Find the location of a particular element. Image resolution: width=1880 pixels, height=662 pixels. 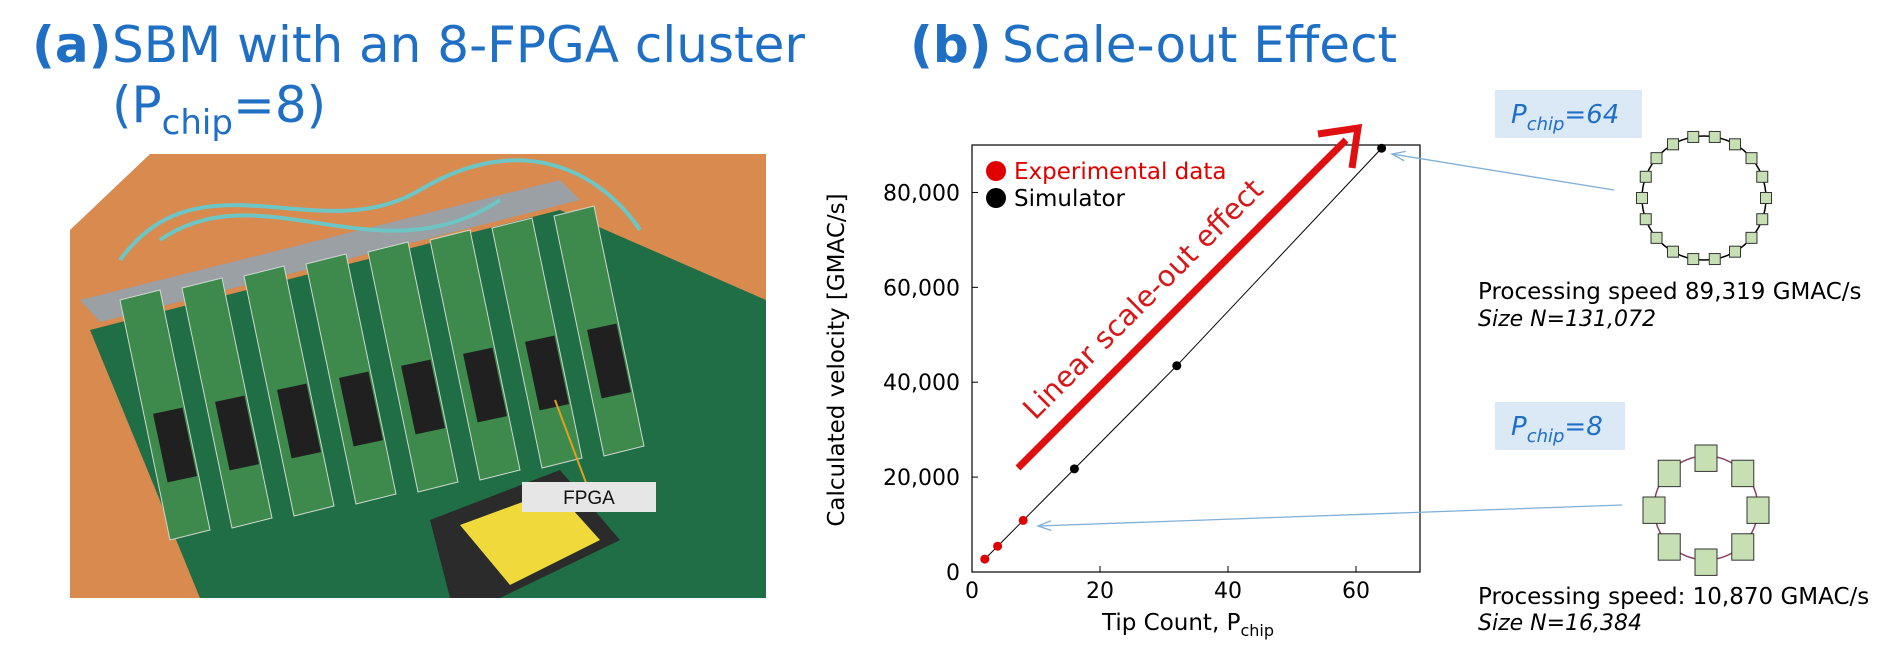

panel-label: (b) is located at coordinates (951, 45).